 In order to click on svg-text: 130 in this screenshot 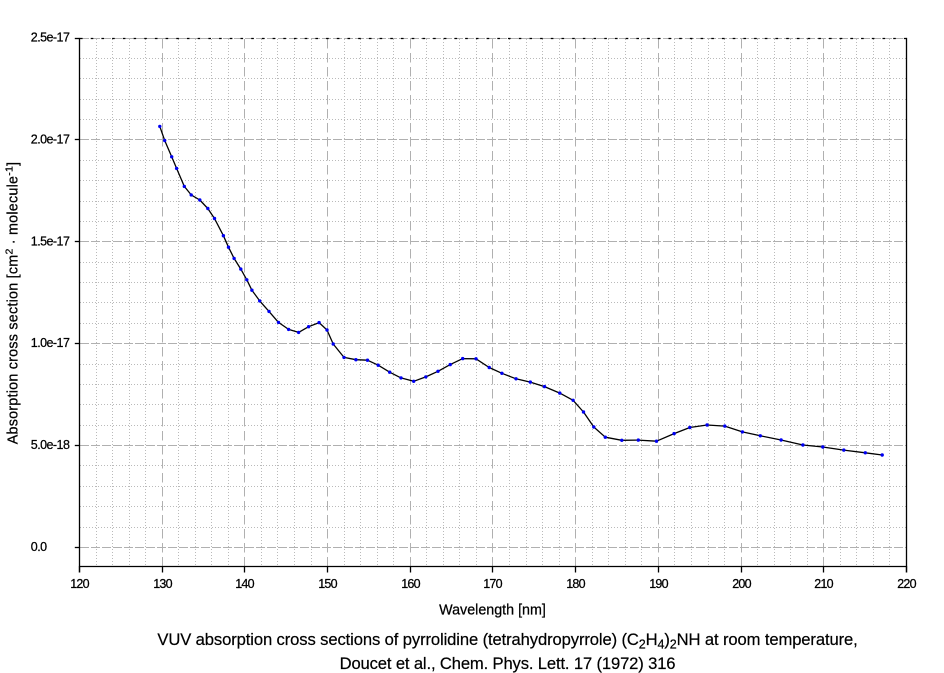, I will do `click(162, 584)`.